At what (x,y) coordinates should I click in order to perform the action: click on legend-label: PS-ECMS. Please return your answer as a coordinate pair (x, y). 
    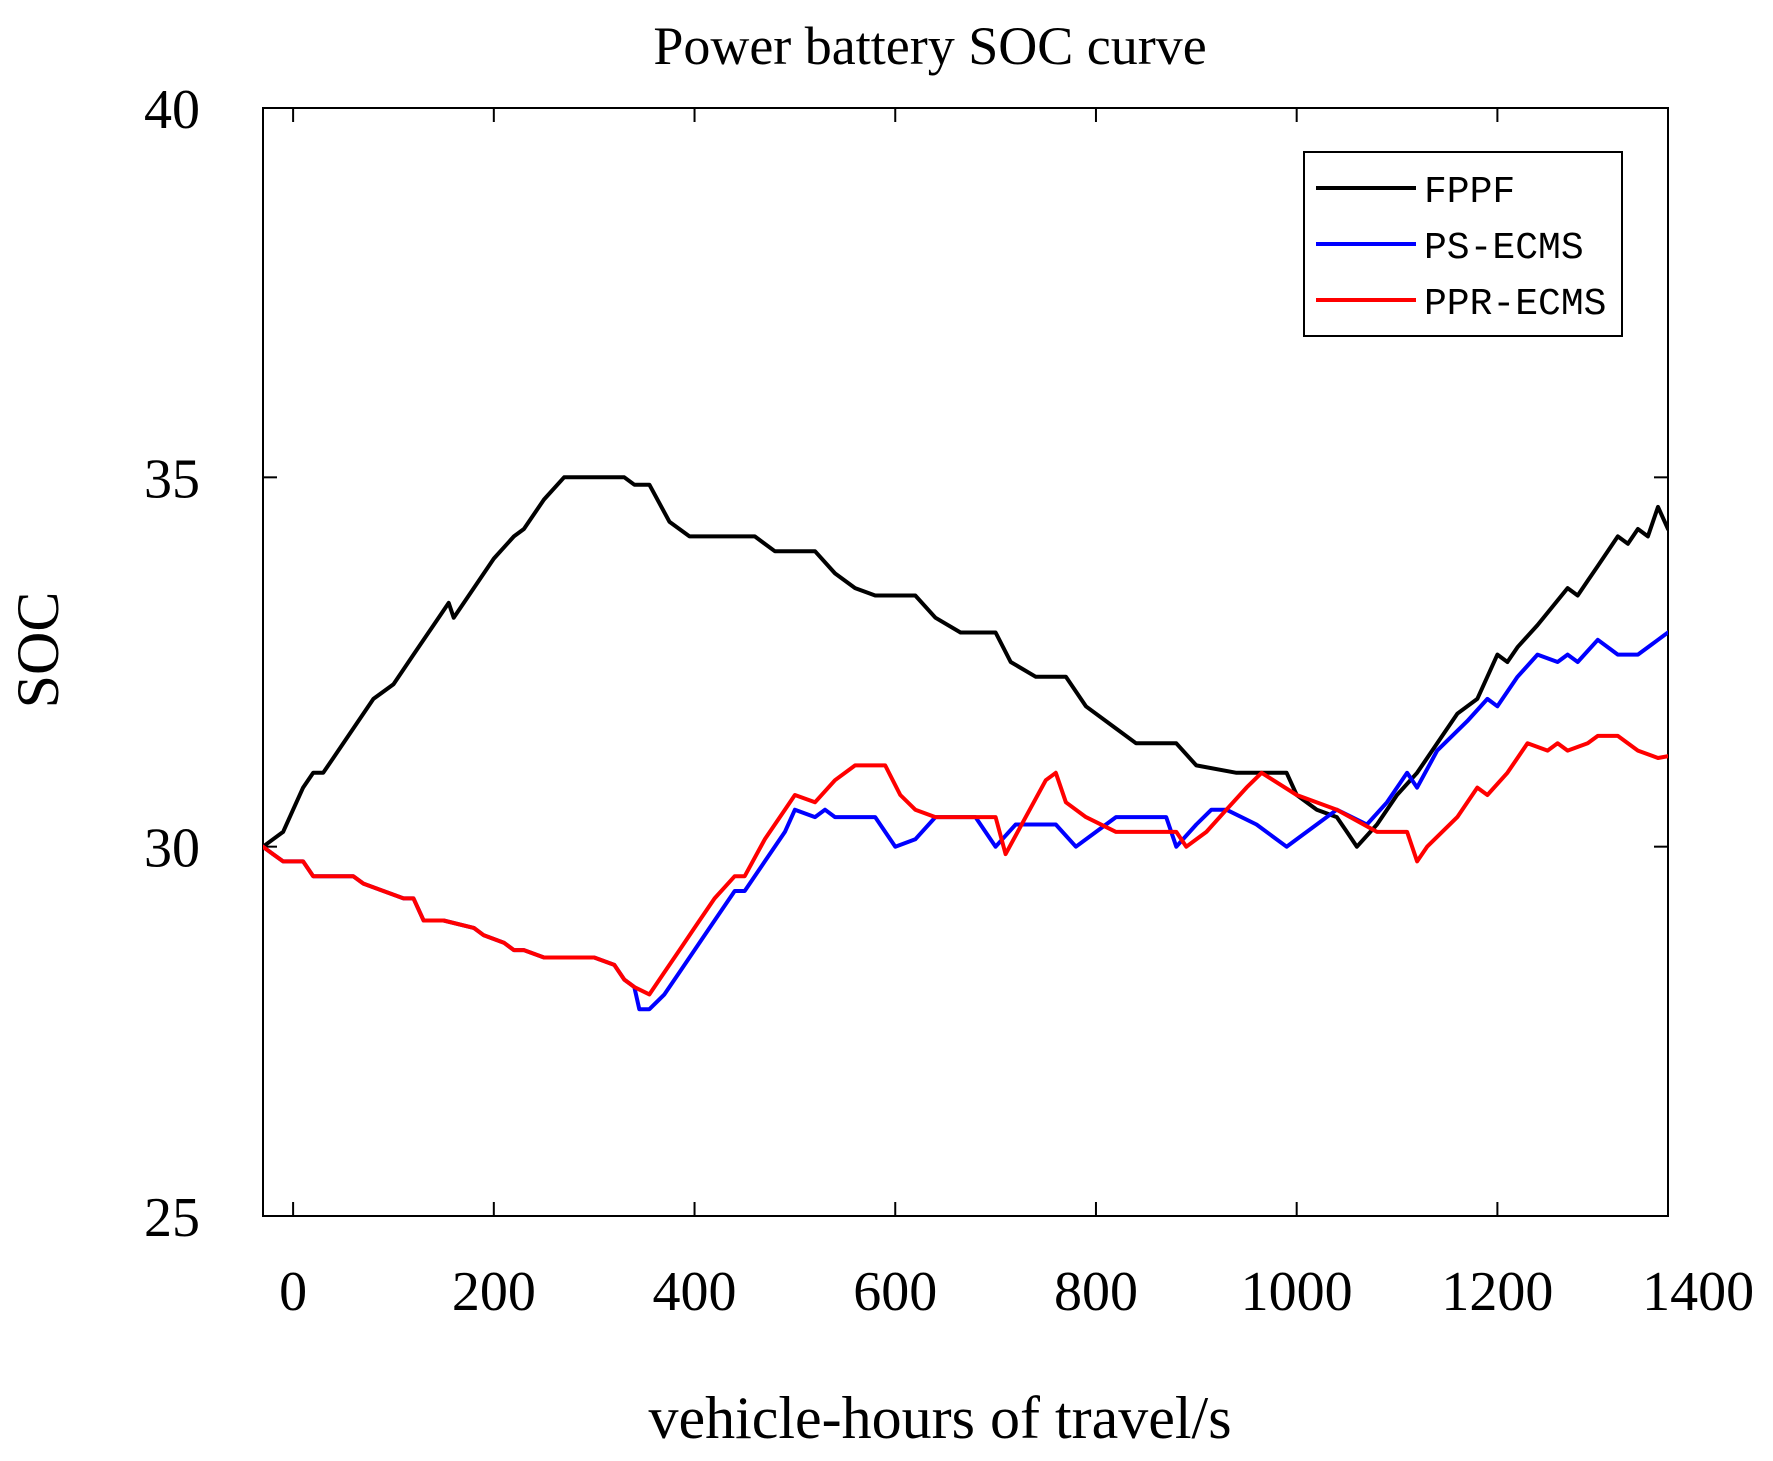
    Looking at the image, I should click on (1504, 248).